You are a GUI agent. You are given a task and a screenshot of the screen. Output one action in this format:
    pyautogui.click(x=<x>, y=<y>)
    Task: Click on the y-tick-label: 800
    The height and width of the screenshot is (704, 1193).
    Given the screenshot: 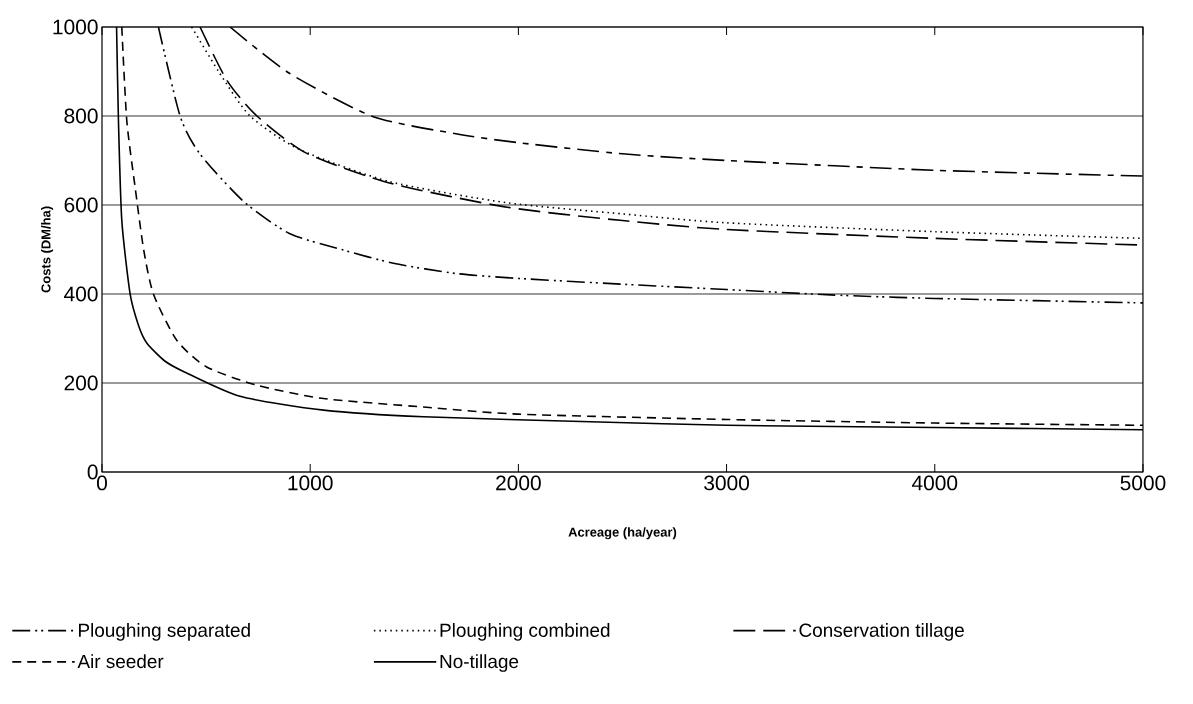 What is the action you would take?
    pyautogui.click(x=81, y=116)
    